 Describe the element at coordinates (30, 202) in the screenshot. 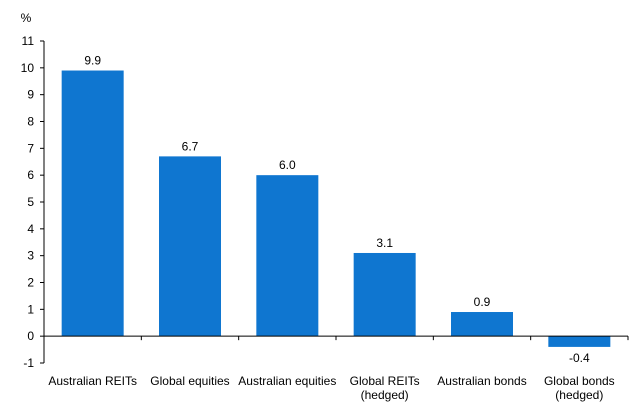

I see `y-tick-label: 5` at that location.